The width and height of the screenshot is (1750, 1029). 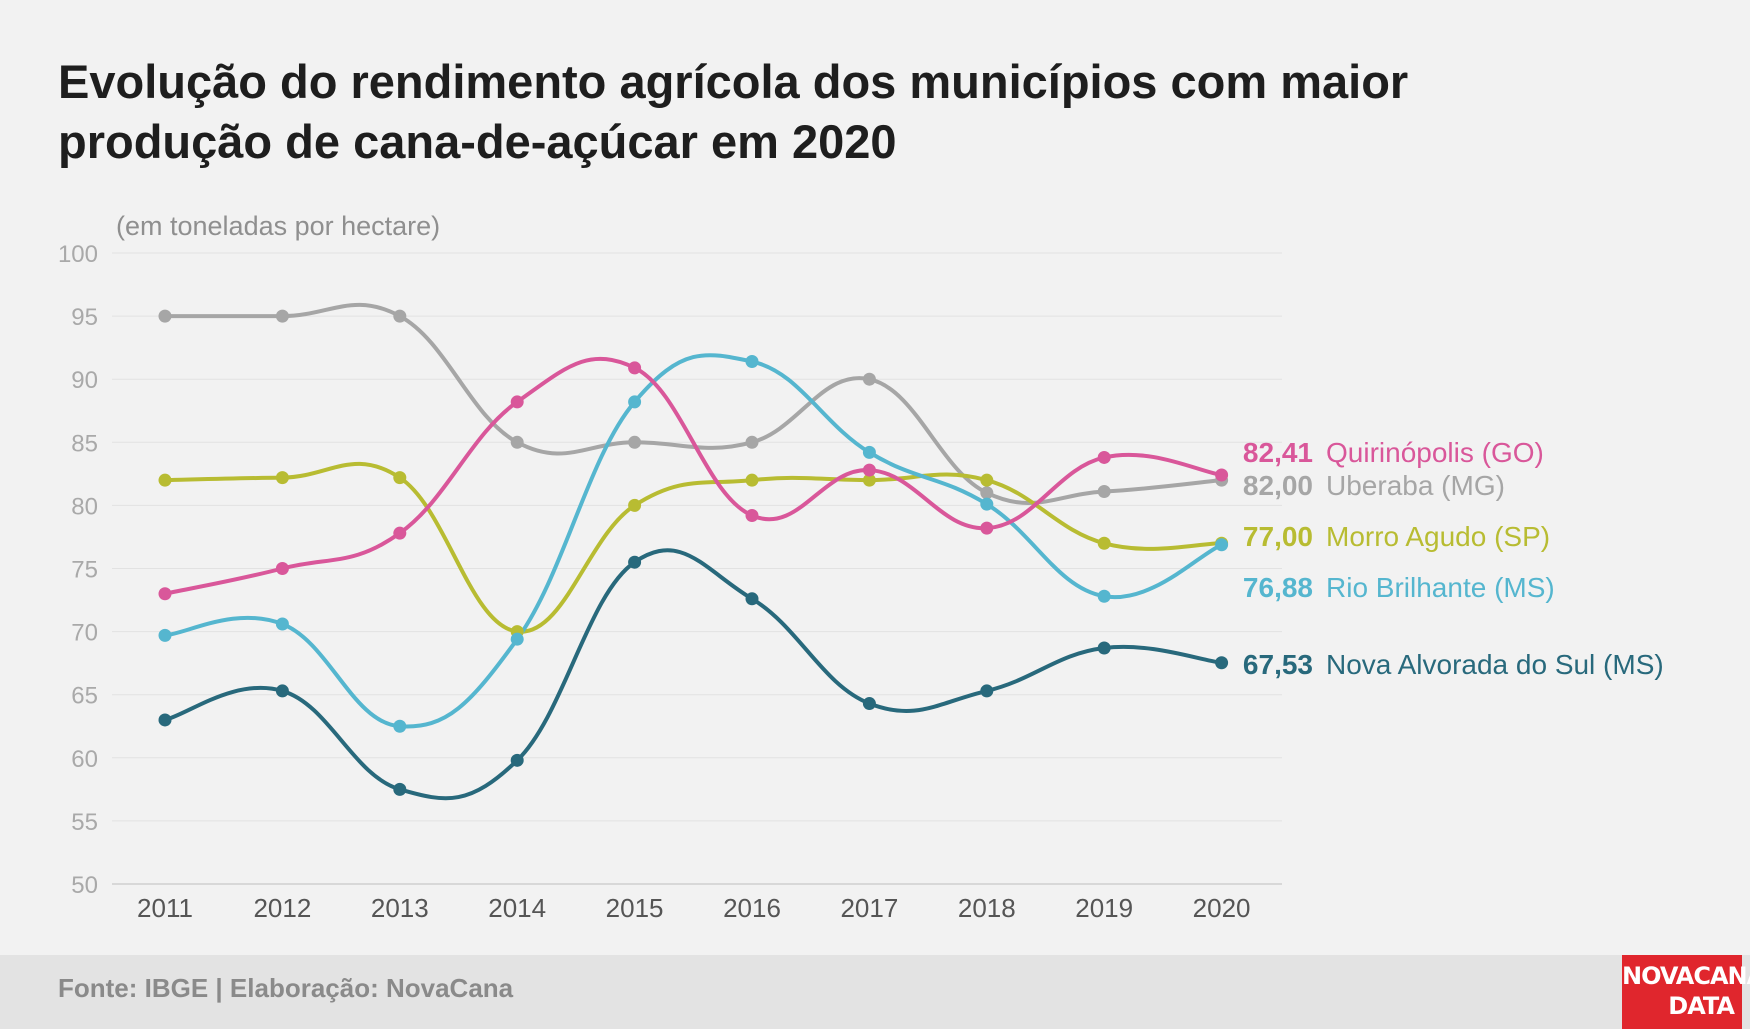 What do you see at coordinates (84, 570) in the screenshot?
I see `y-tick-label: 75` at bounding box center [84, 570].